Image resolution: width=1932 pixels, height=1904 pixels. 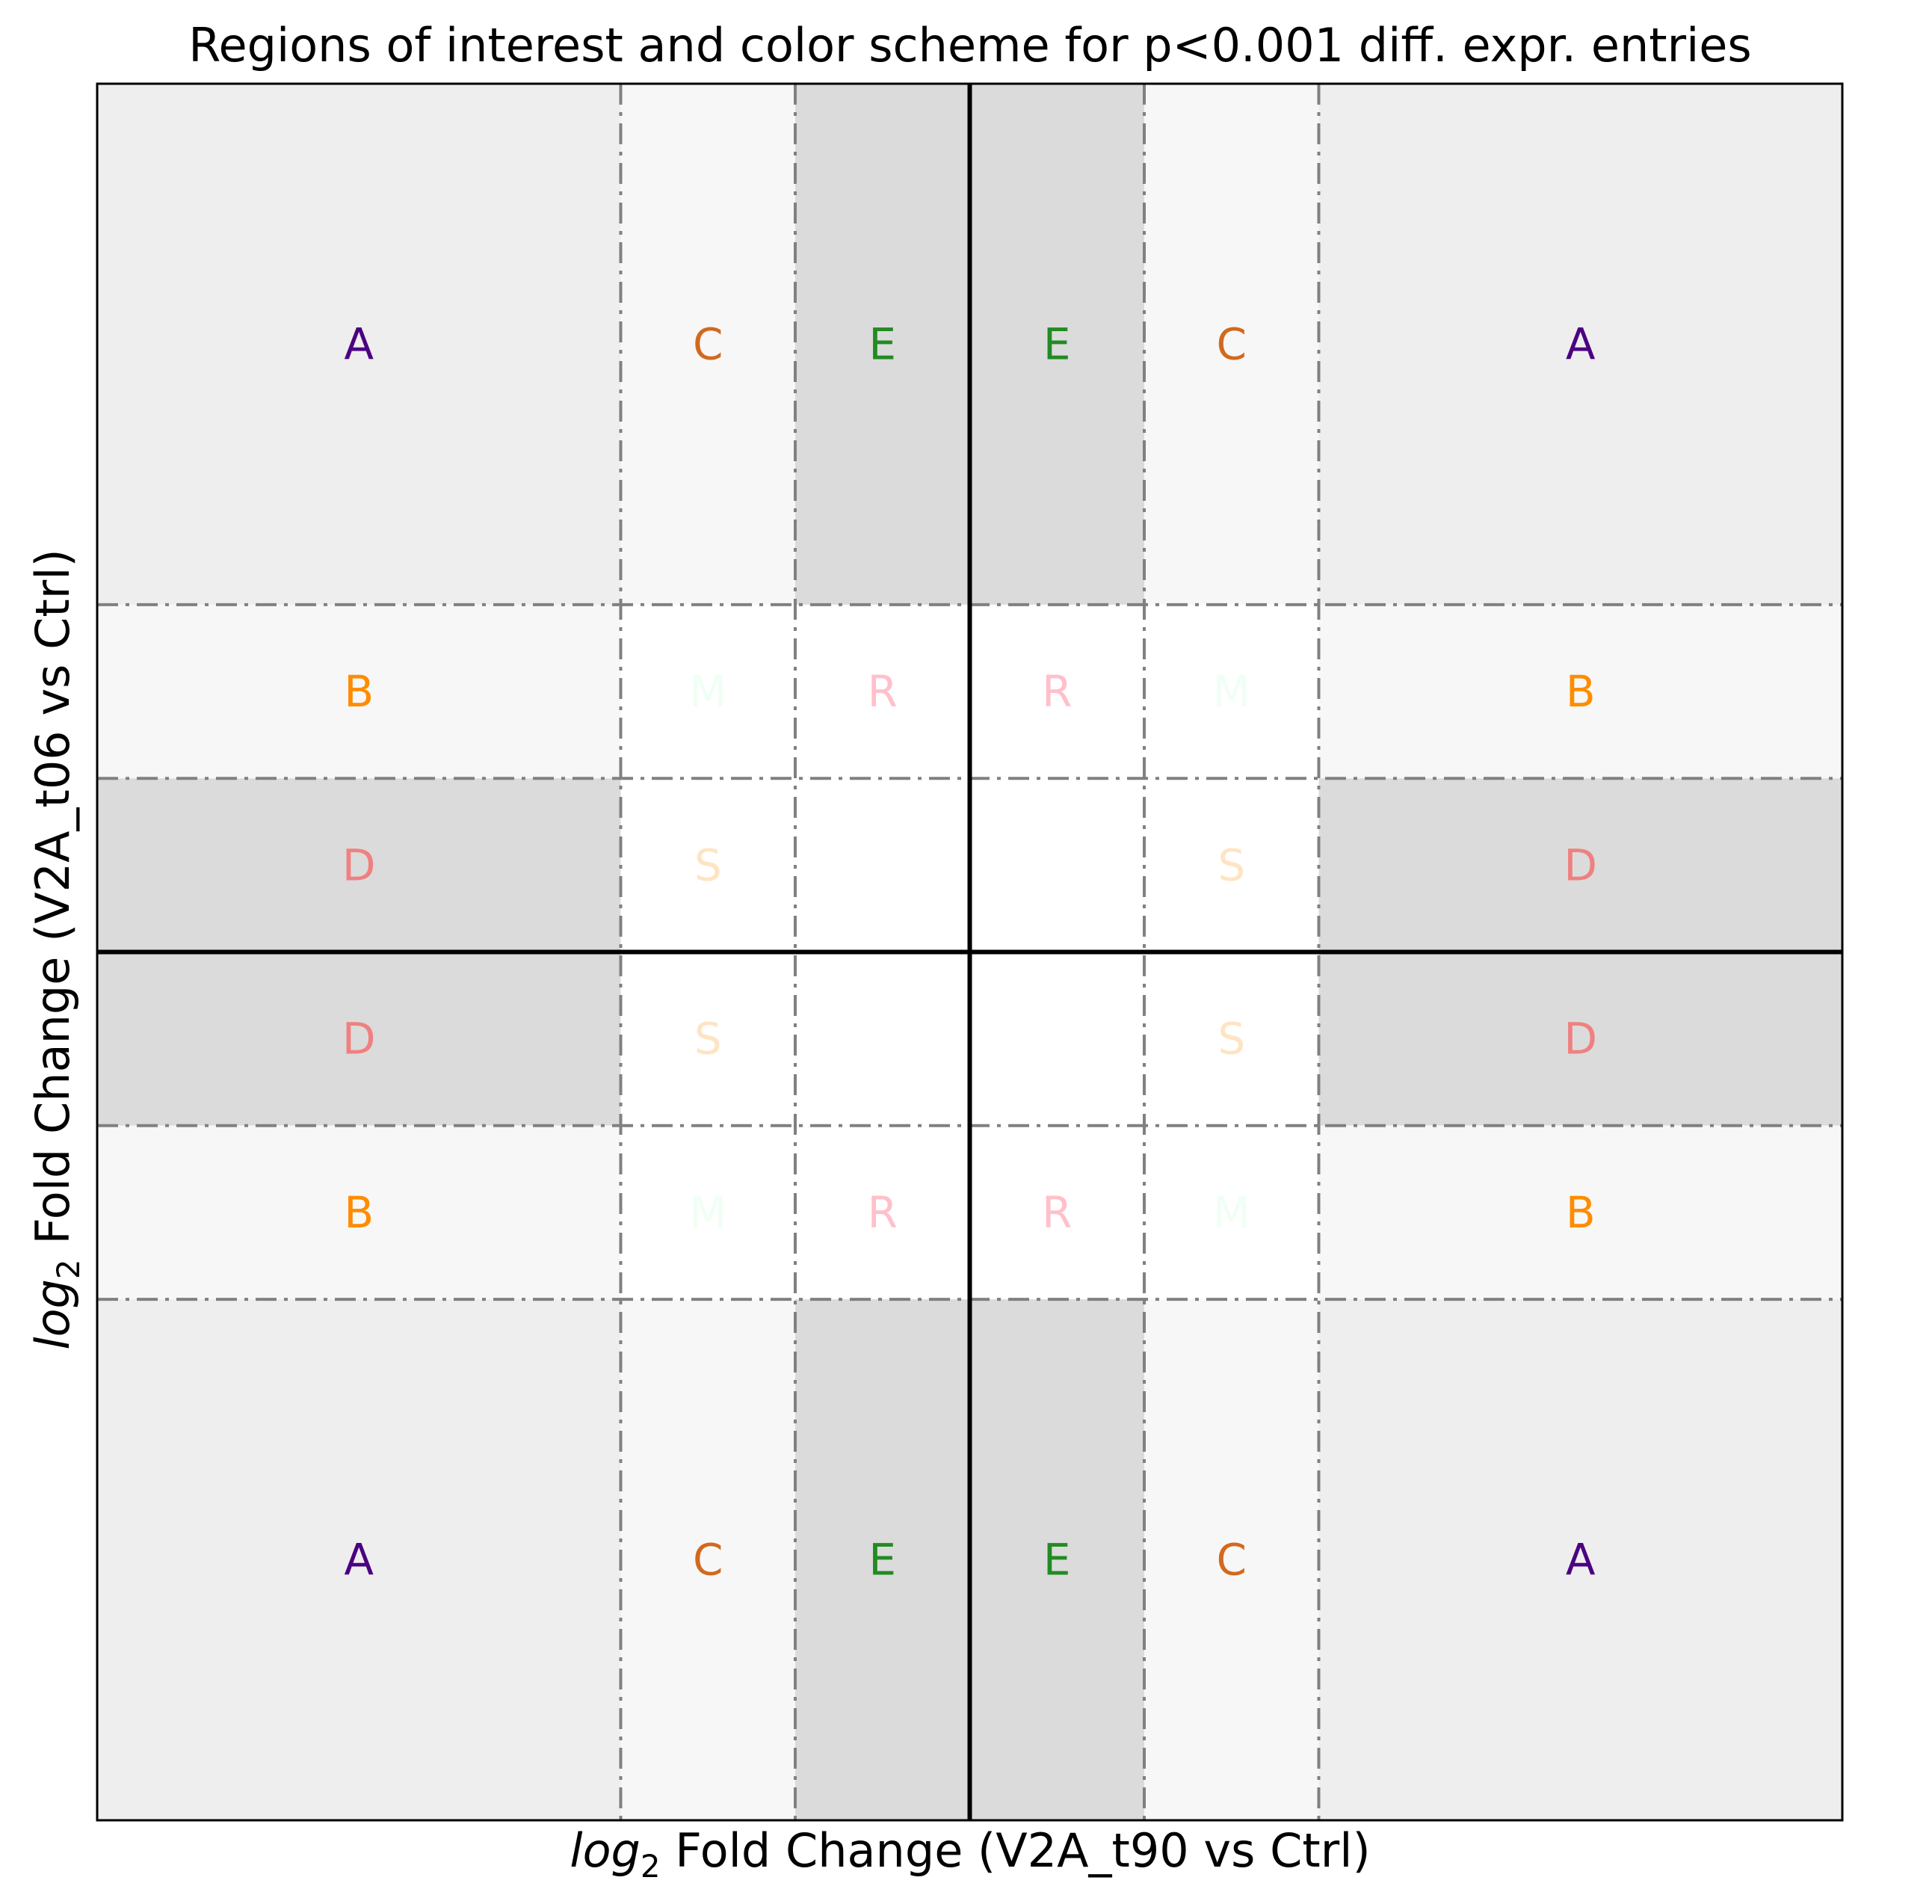 I want to click on y-axis-label: log2 Fold Change (V2A_t06 vs Ctrl), so click(x=56, y=949).